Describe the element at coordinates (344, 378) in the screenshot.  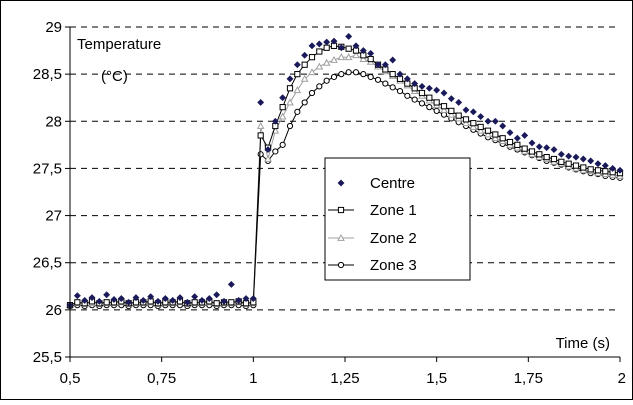
I see `x-tick-label: 1,25` at that location.